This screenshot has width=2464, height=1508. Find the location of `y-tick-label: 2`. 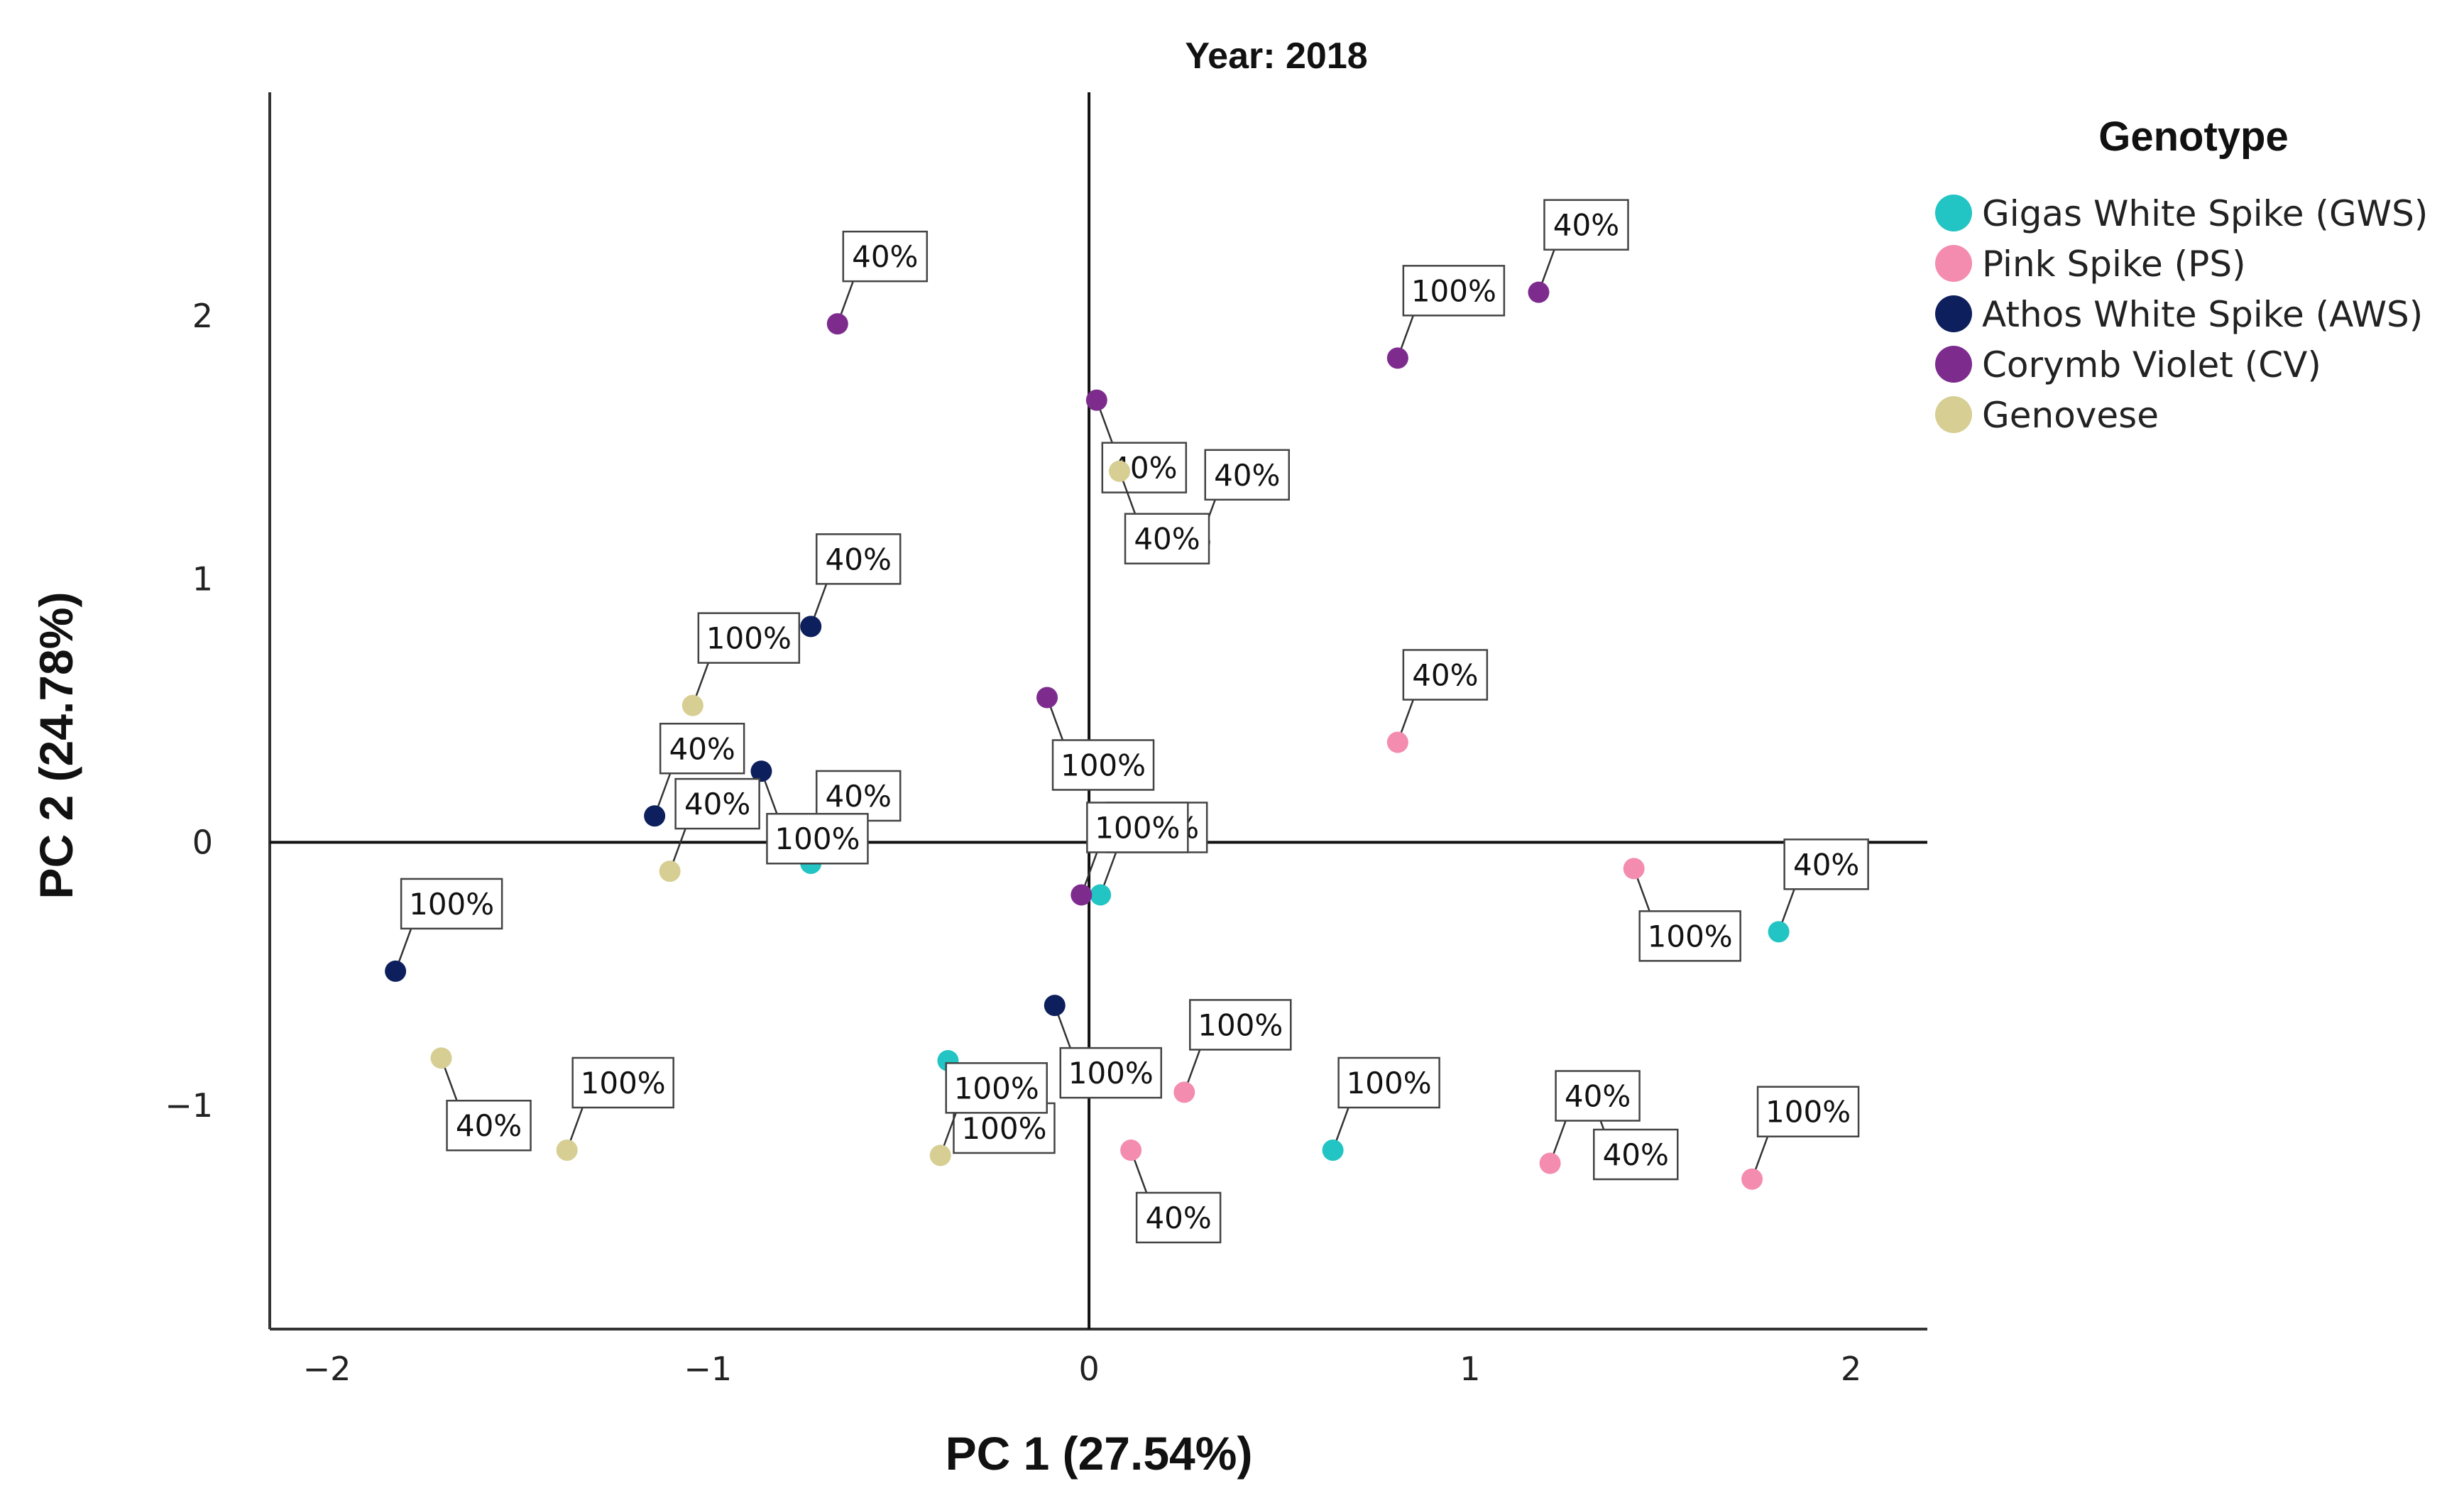

y-tick-label: 2 is located at coordinates (203, 316).